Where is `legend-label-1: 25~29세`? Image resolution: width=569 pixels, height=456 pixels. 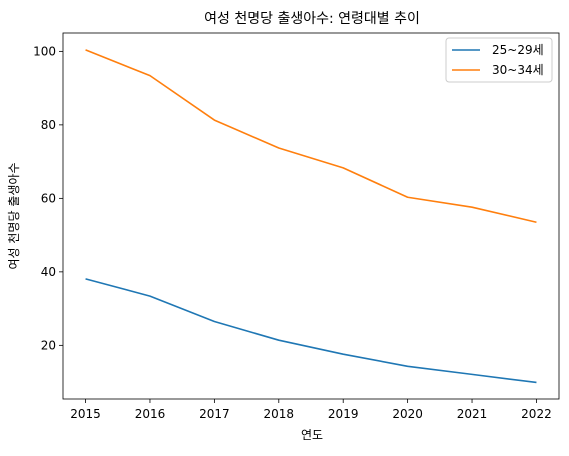 legend-label-1: 25~29세 is located at coordinates (518, 50).